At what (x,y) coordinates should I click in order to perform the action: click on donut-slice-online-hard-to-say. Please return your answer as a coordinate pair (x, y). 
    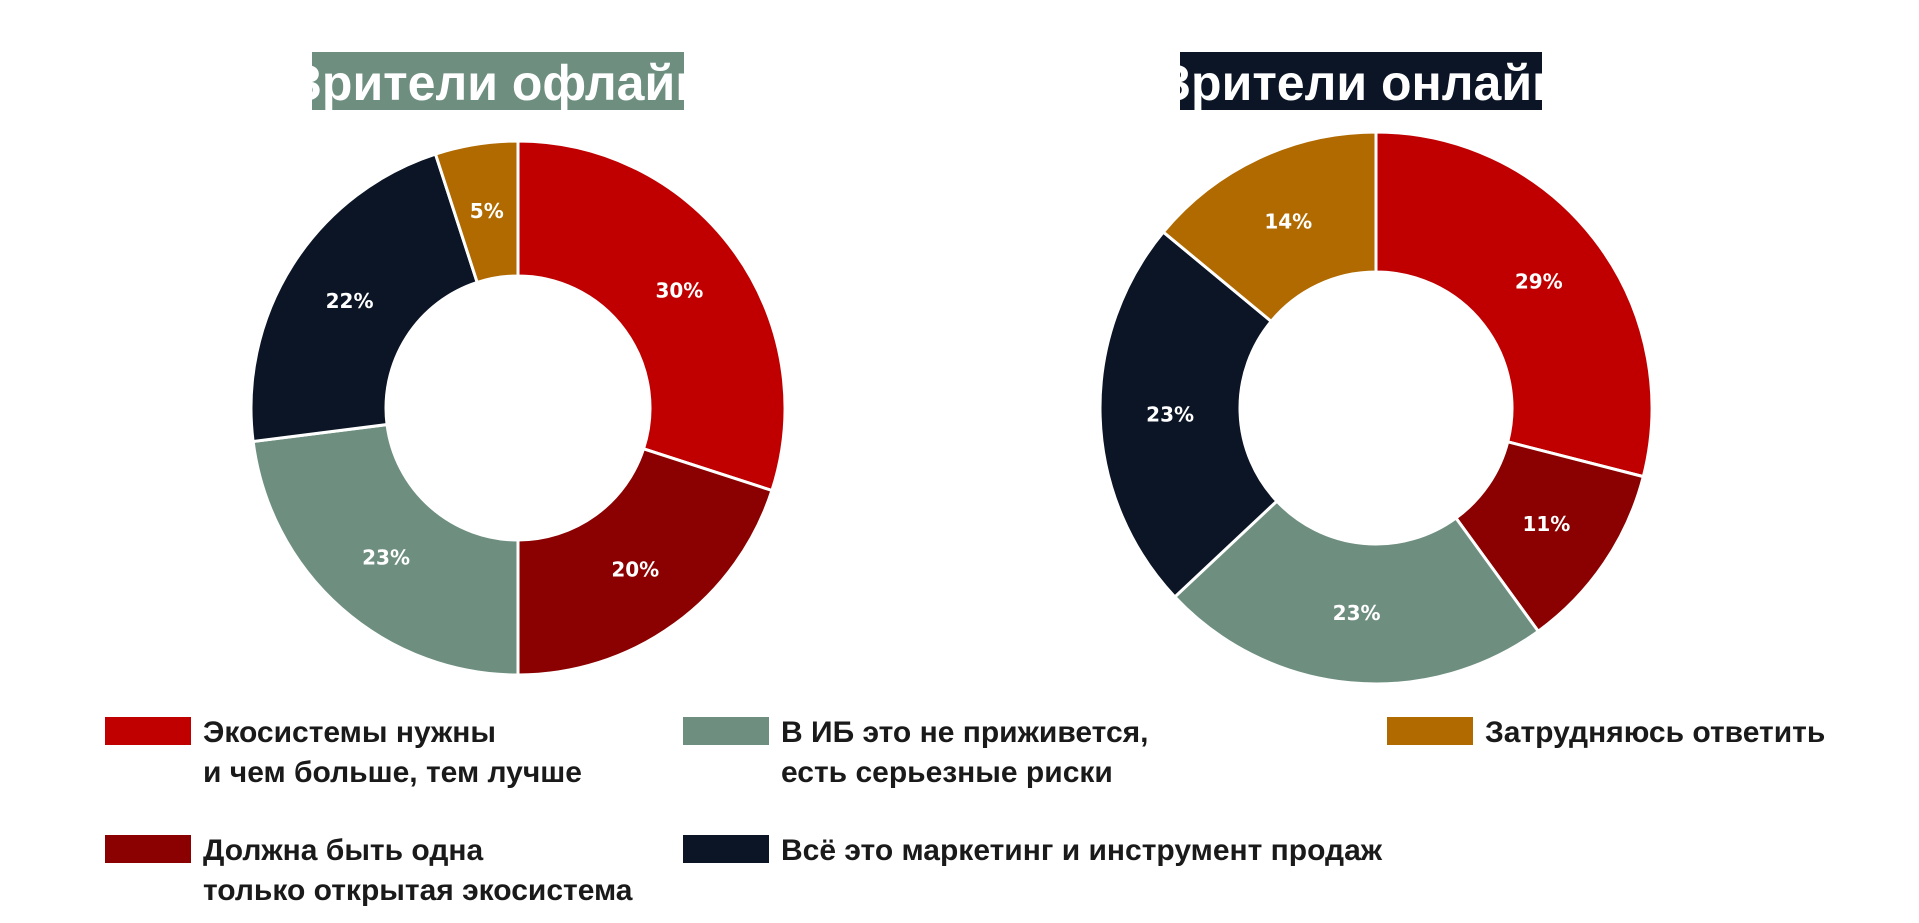
    Looking at the image, I should click on (1269, 227).